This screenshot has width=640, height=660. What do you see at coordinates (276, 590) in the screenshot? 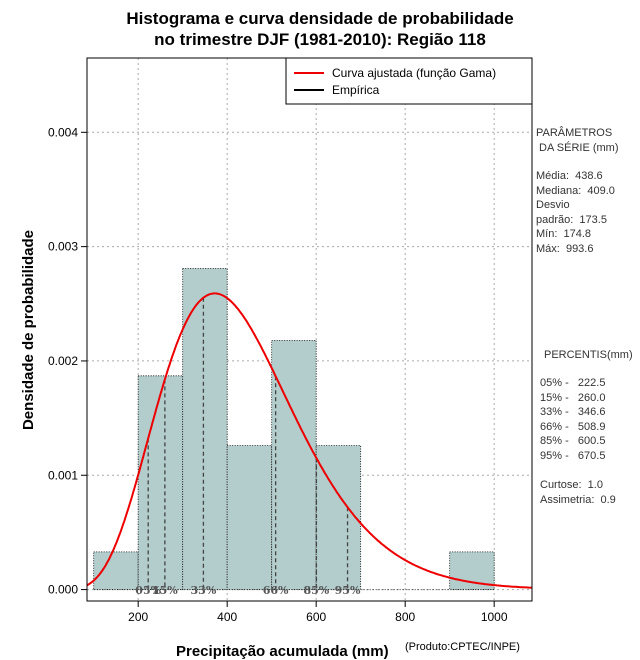
I see `percentile-label: 66%` at bounding box center [276, 590].